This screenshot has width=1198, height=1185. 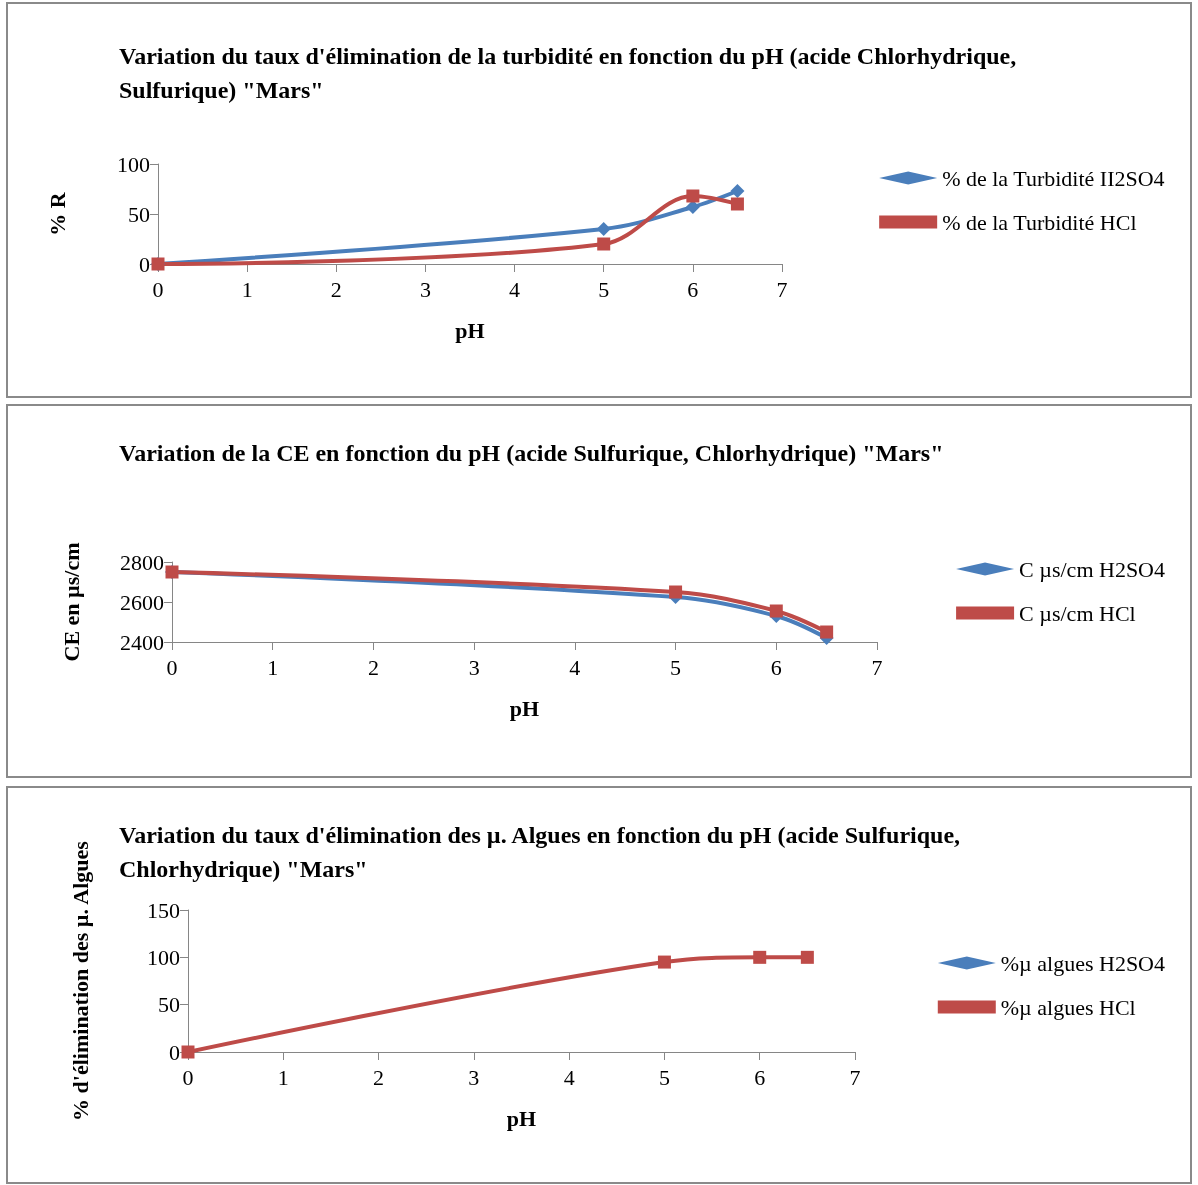 I want to click on legend-label: % de la Turbidité HCl, so click(x=1039, y=222).